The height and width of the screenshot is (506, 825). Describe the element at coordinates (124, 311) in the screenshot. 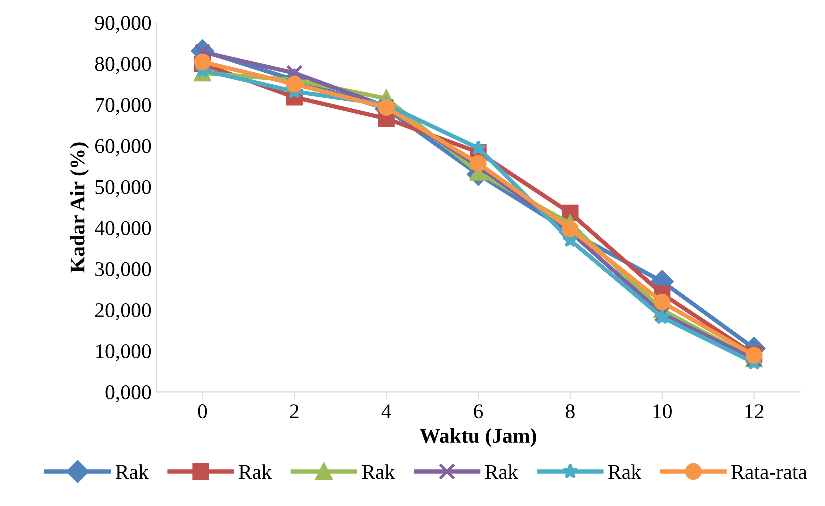

I see `y-tick-label: 20,000` at that location.